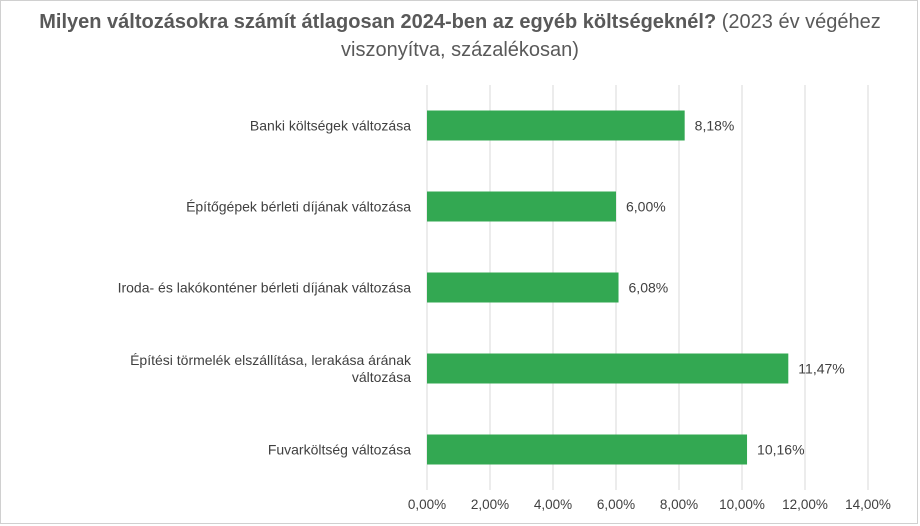  Describe the element at coordinates (553, 504) in the screenshot. I see `x-tick-label: 4,00%` at that location.